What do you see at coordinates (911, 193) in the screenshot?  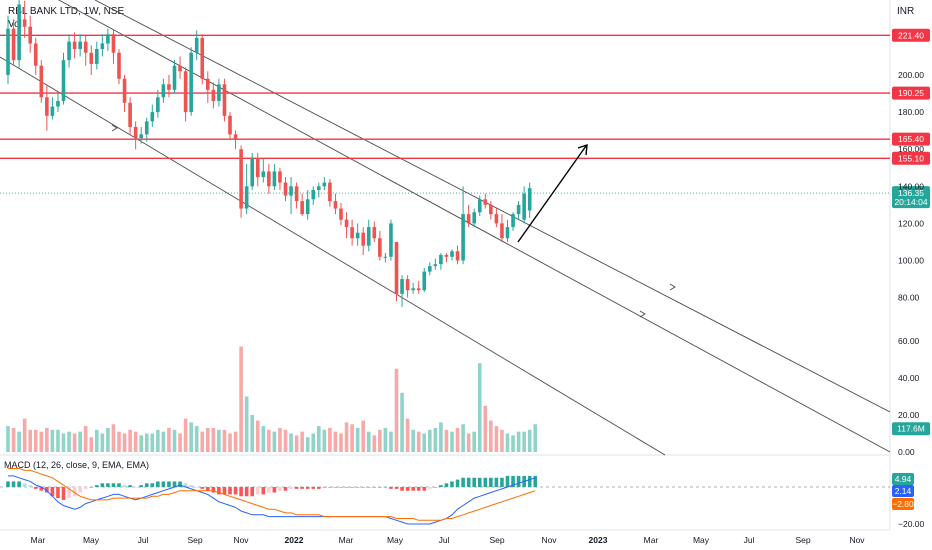 I see `last-price-label: 136.35` at bounding box center [911, 193].